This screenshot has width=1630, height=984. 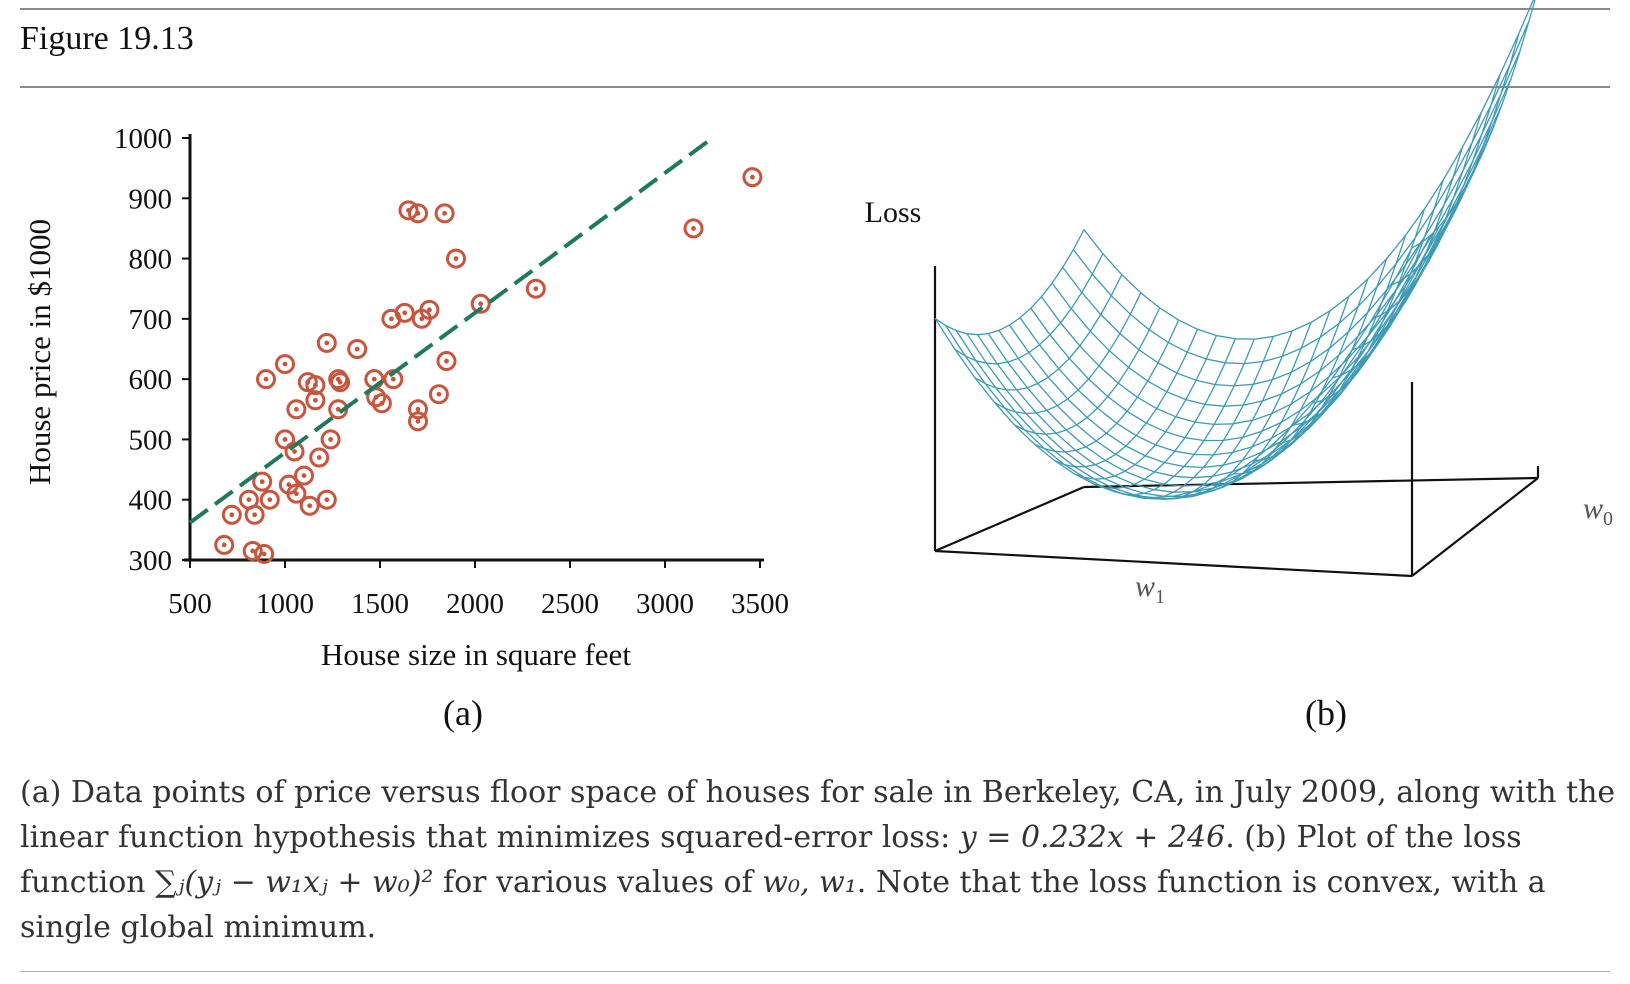 What do you see at coordinates (151, 320) in the screenshot?
I see `y-tick-label: 700` at bounding box center [151, 320].